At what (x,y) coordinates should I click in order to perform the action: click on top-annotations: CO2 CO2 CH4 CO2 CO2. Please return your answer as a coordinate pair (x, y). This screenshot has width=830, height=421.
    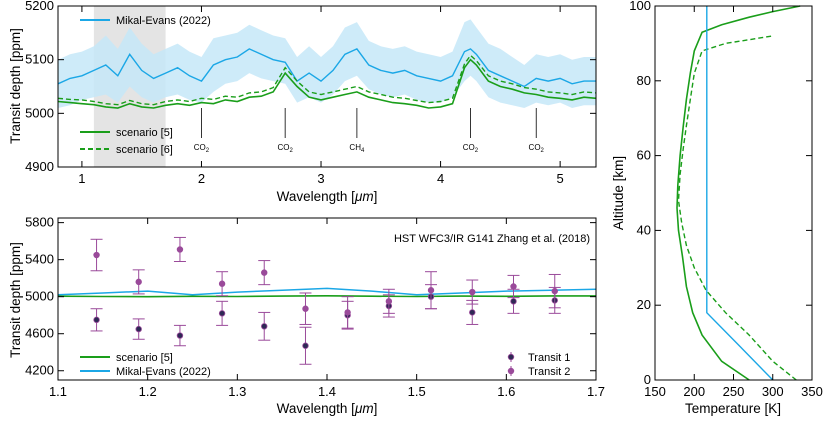
    Looking at the image, I should click on (369, 131).